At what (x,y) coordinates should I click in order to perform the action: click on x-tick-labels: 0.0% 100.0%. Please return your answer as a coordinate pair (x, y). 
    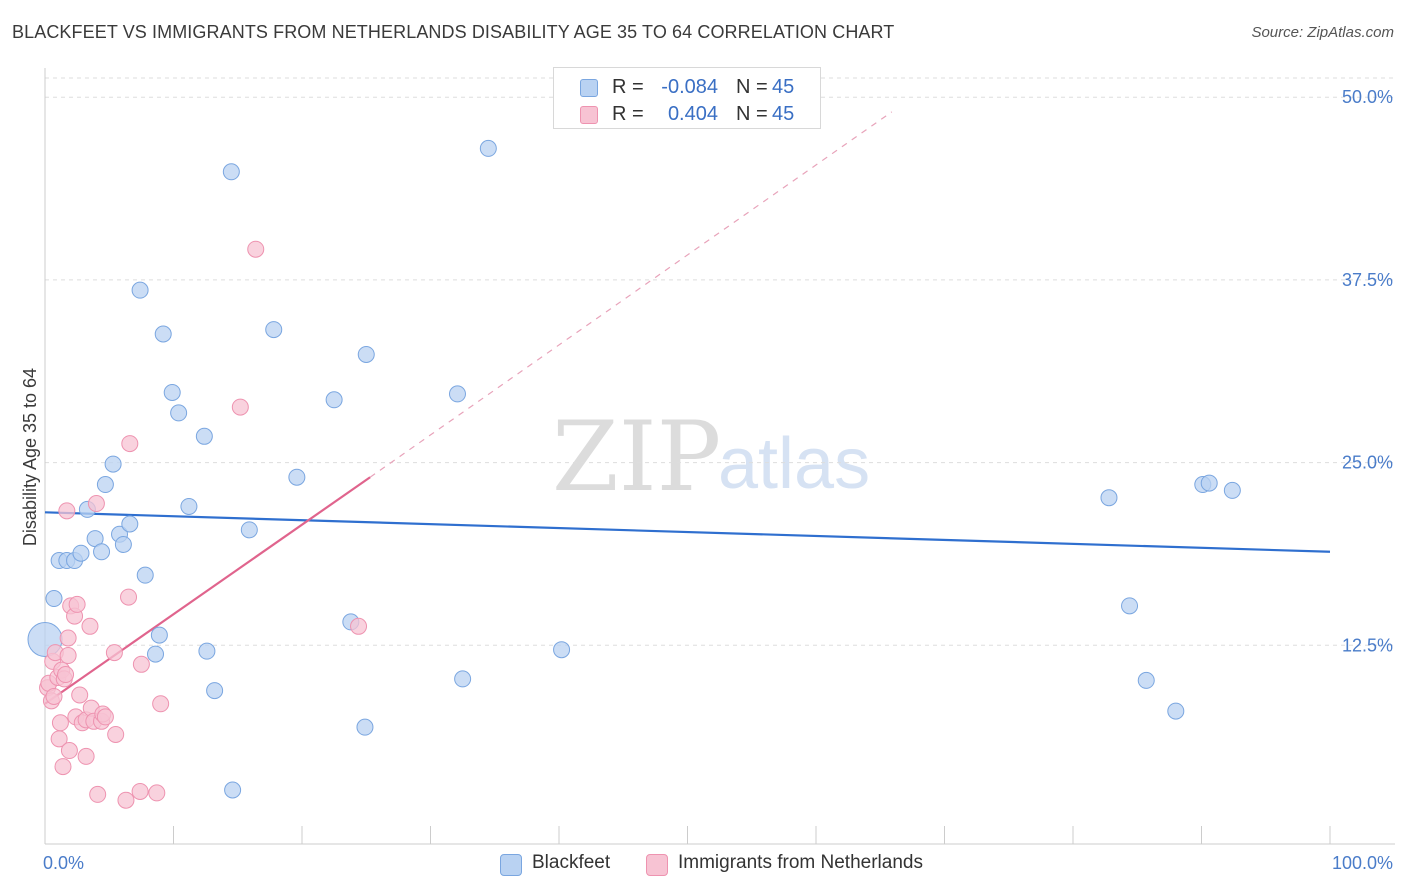
    Looking at the image, I should click on (718, 863).